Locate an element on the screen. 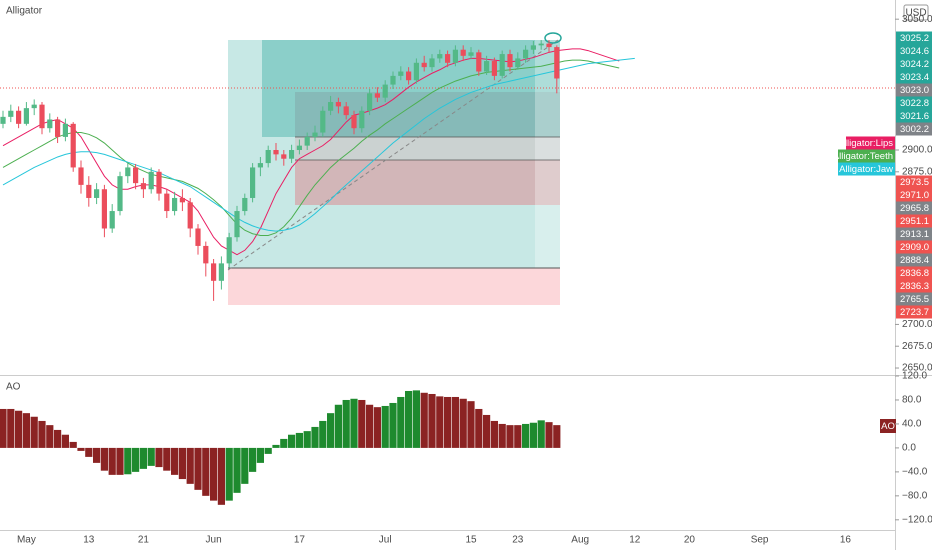 This screenshot has height=550, width=932. y-tick-label: 2900.0 is located at coordinates (917, 150).